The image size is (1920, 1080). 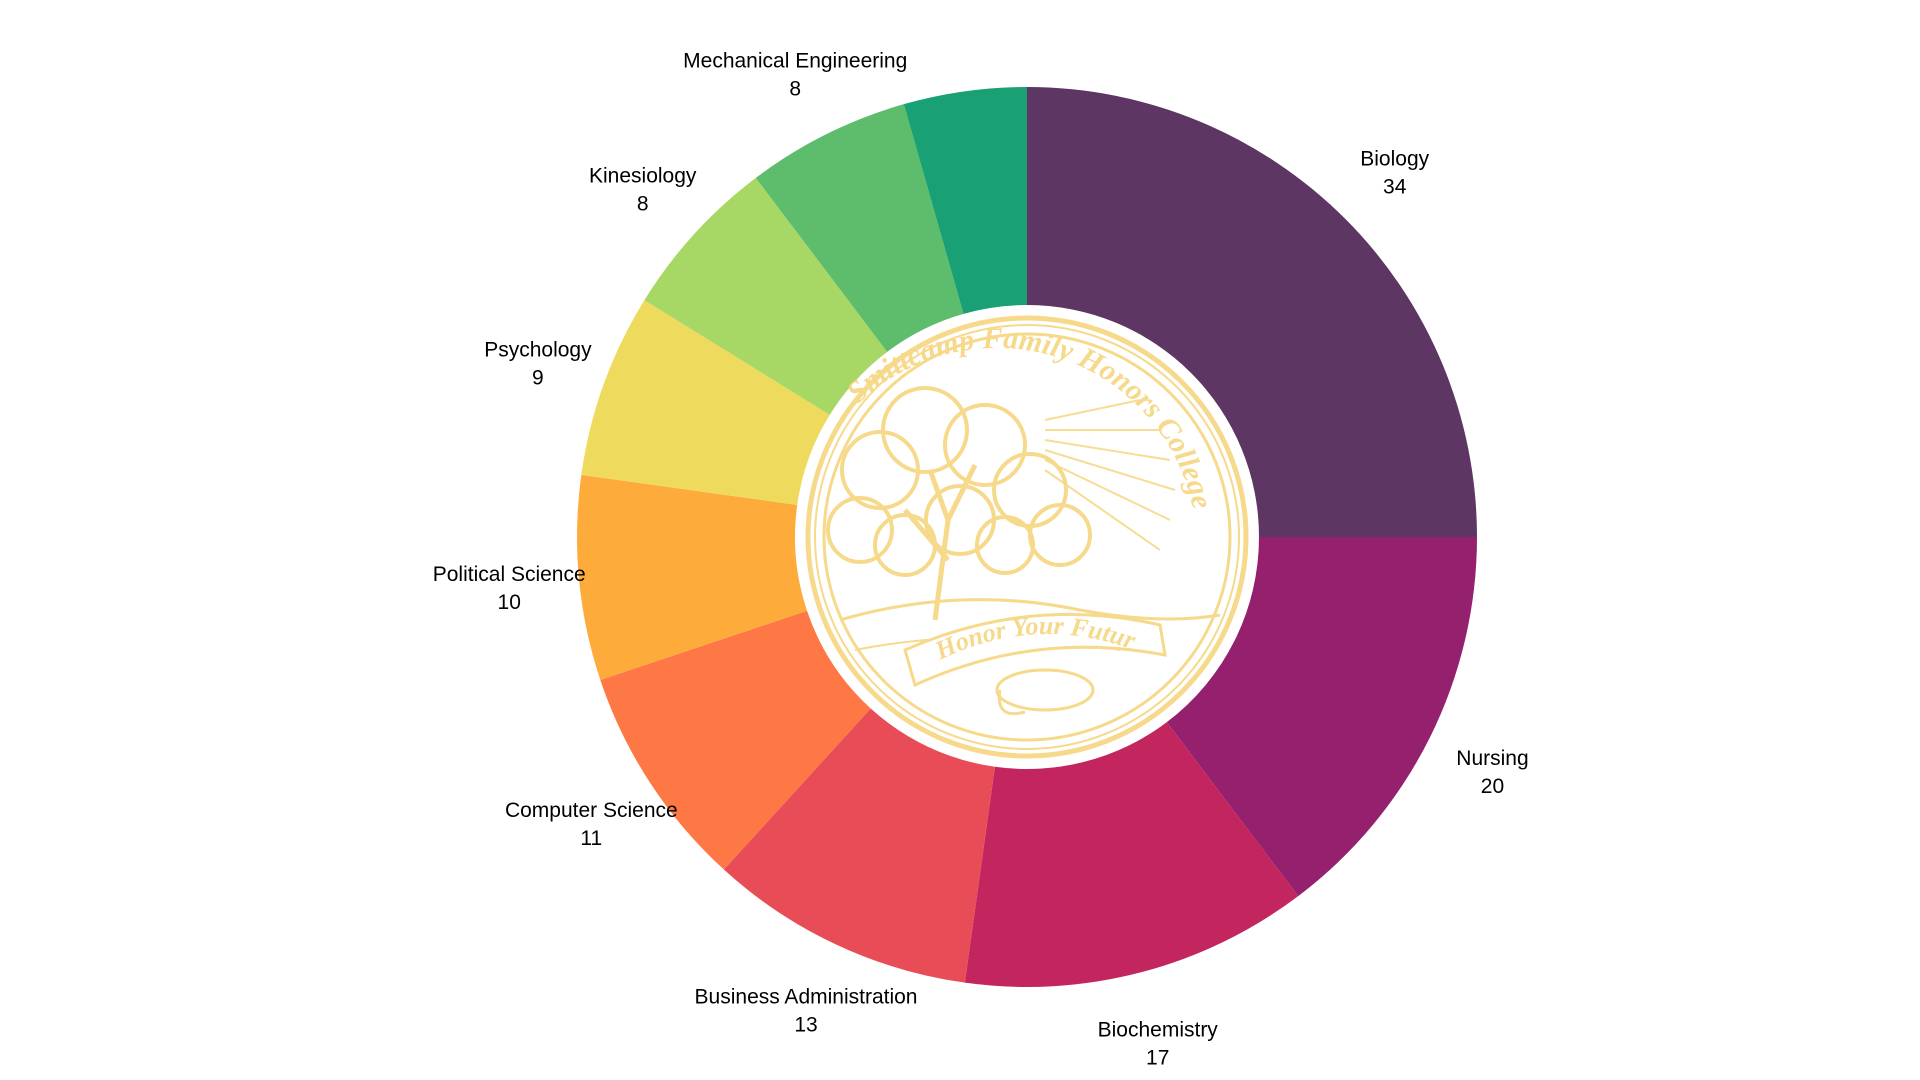 I want to click on slice-kinesiology, so click(x=766, y=296).